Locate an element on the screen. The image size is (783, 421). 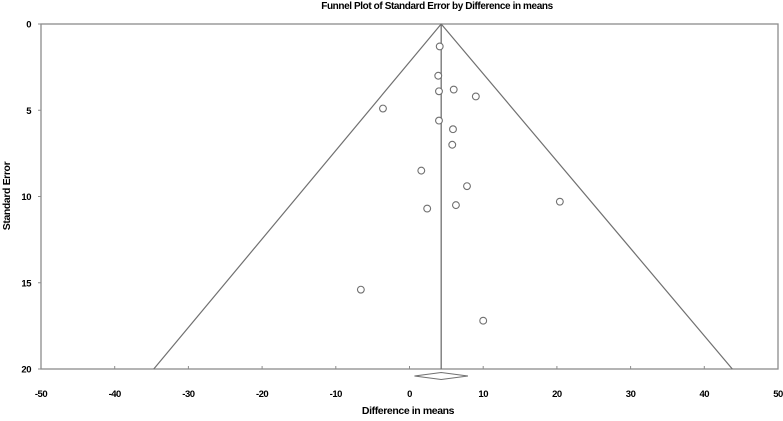
y-tick-label: 0 is located at coordinates (28, 25).